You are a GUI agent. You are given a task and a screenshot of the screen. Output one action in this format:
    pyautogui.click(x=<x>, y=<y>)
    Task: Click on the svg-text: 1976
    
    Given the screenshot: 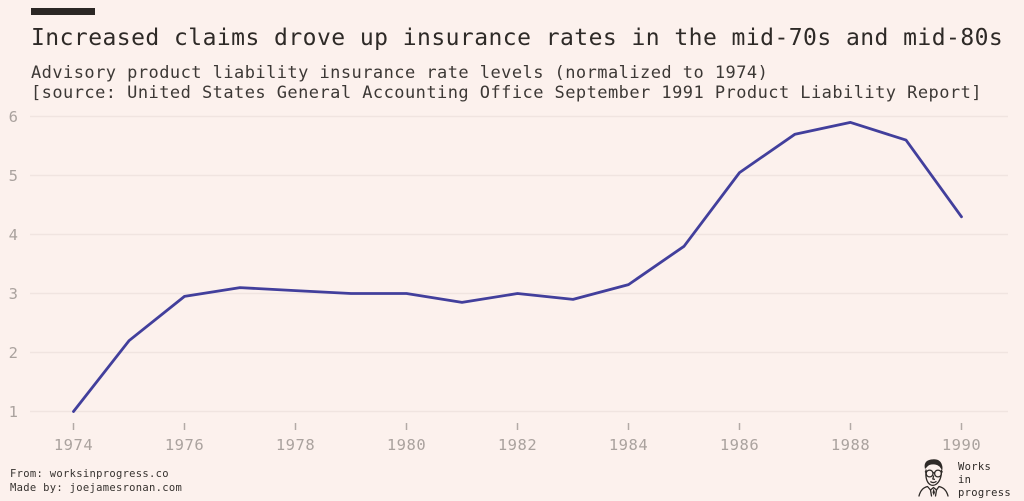 What is the action you would take?
    pyautogui.click(x=184, y=445)
    